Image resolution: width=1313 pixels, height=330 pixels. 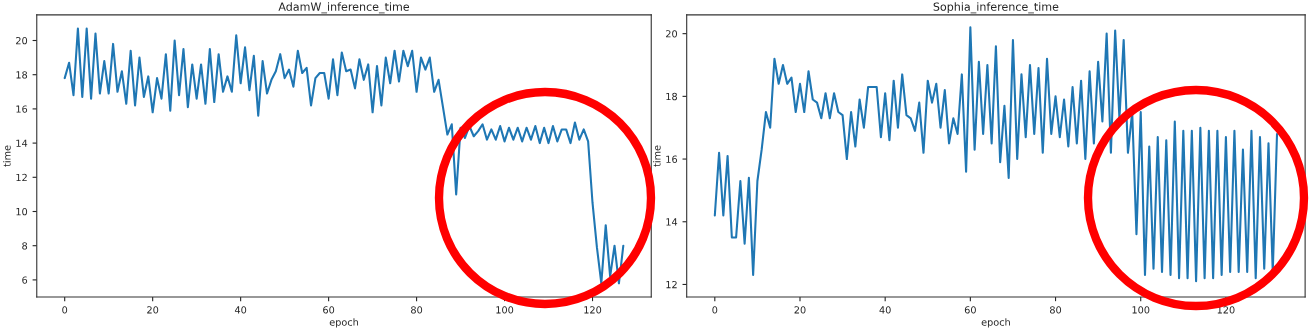 I want to click on y-tick-label: 10, so click(x=22, y=211).